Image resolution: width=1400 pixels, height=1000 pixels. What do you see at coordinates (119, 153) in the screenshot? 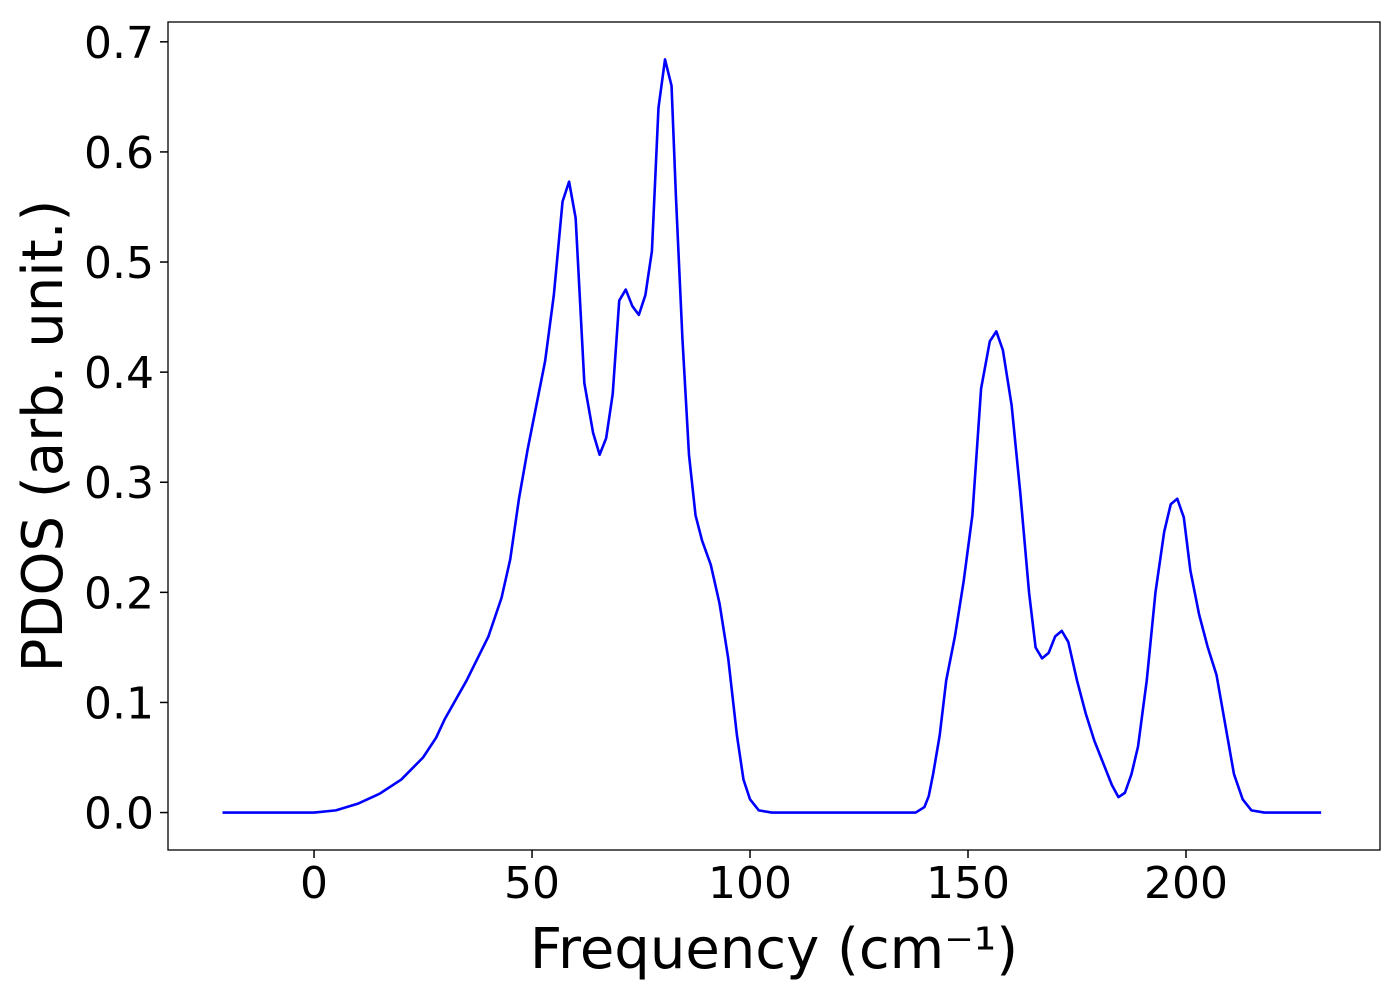
I see `y-tick-label: 0.6` at bounding box center [119, 153].